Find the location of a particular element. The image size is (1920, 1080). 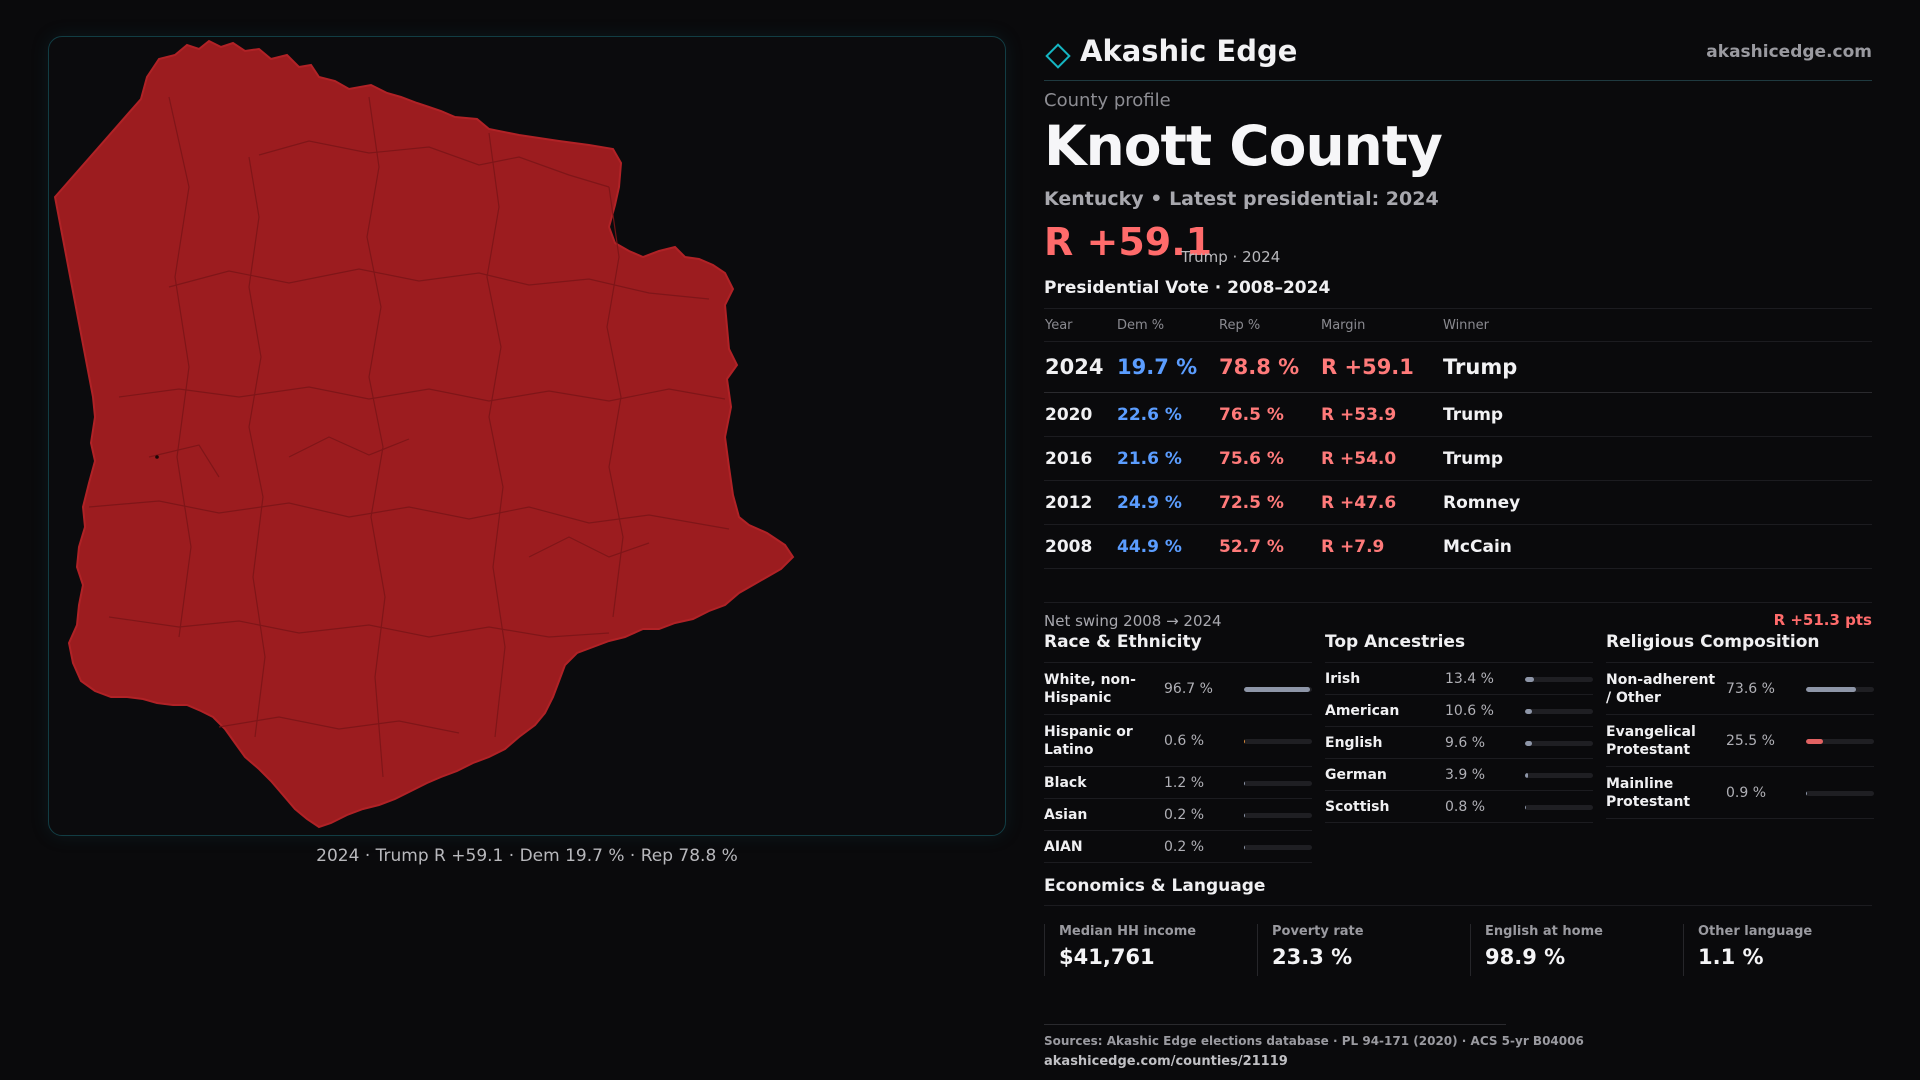

table-row: 2024 19.7 % 78.8 % R +59.1 Trump is located at coordinates (1458, 367).